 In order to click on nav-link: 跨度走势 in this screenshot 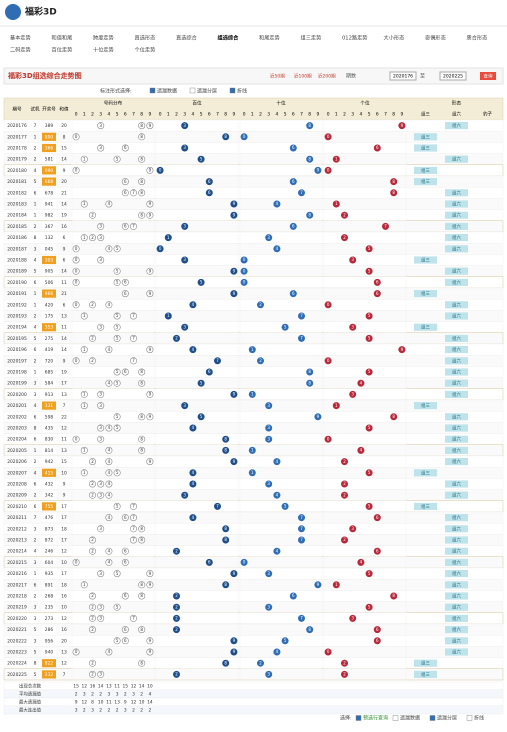, I will do `click(103, 38)`.